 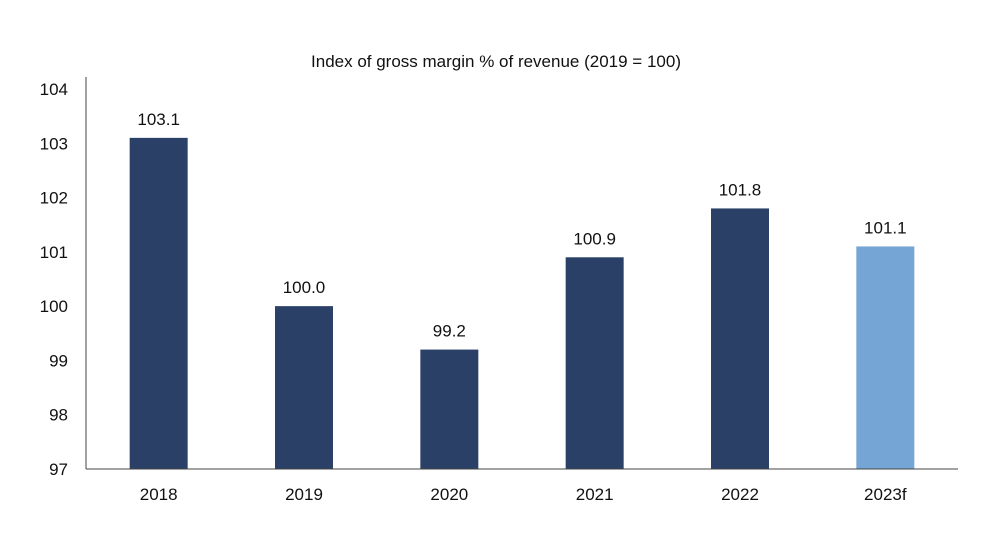 What do you see at coordinates (740, 338) in the screenshot?
I see `bar-2022` at bounding box center [740, 338].